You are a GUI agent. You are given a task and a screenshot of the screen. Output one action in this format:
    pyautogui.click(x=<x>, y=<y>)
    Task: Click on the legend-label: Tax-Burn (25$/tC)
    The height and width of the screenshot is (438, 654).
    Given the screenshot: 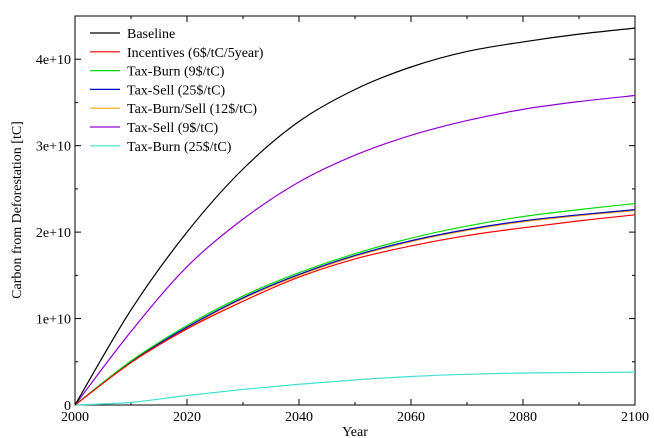 What is the action you would take?
    pyautogui.click(x=179, y=147)
    